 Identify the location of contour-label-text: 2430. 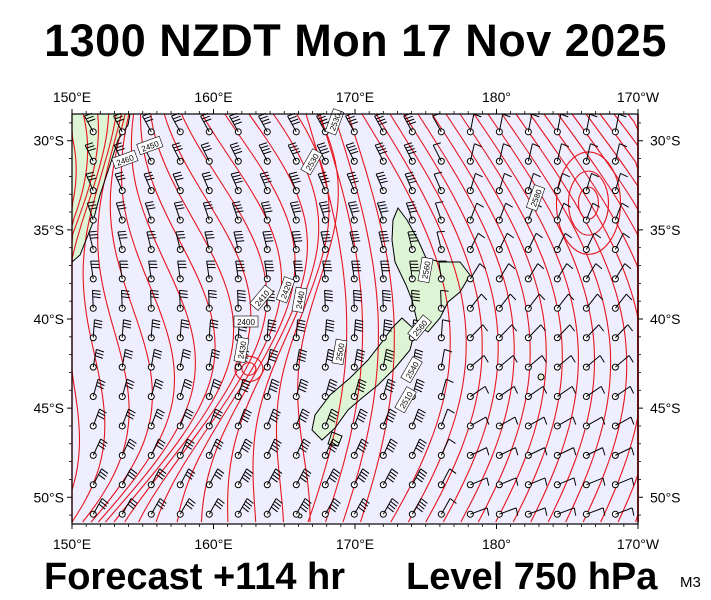
(243, 350).